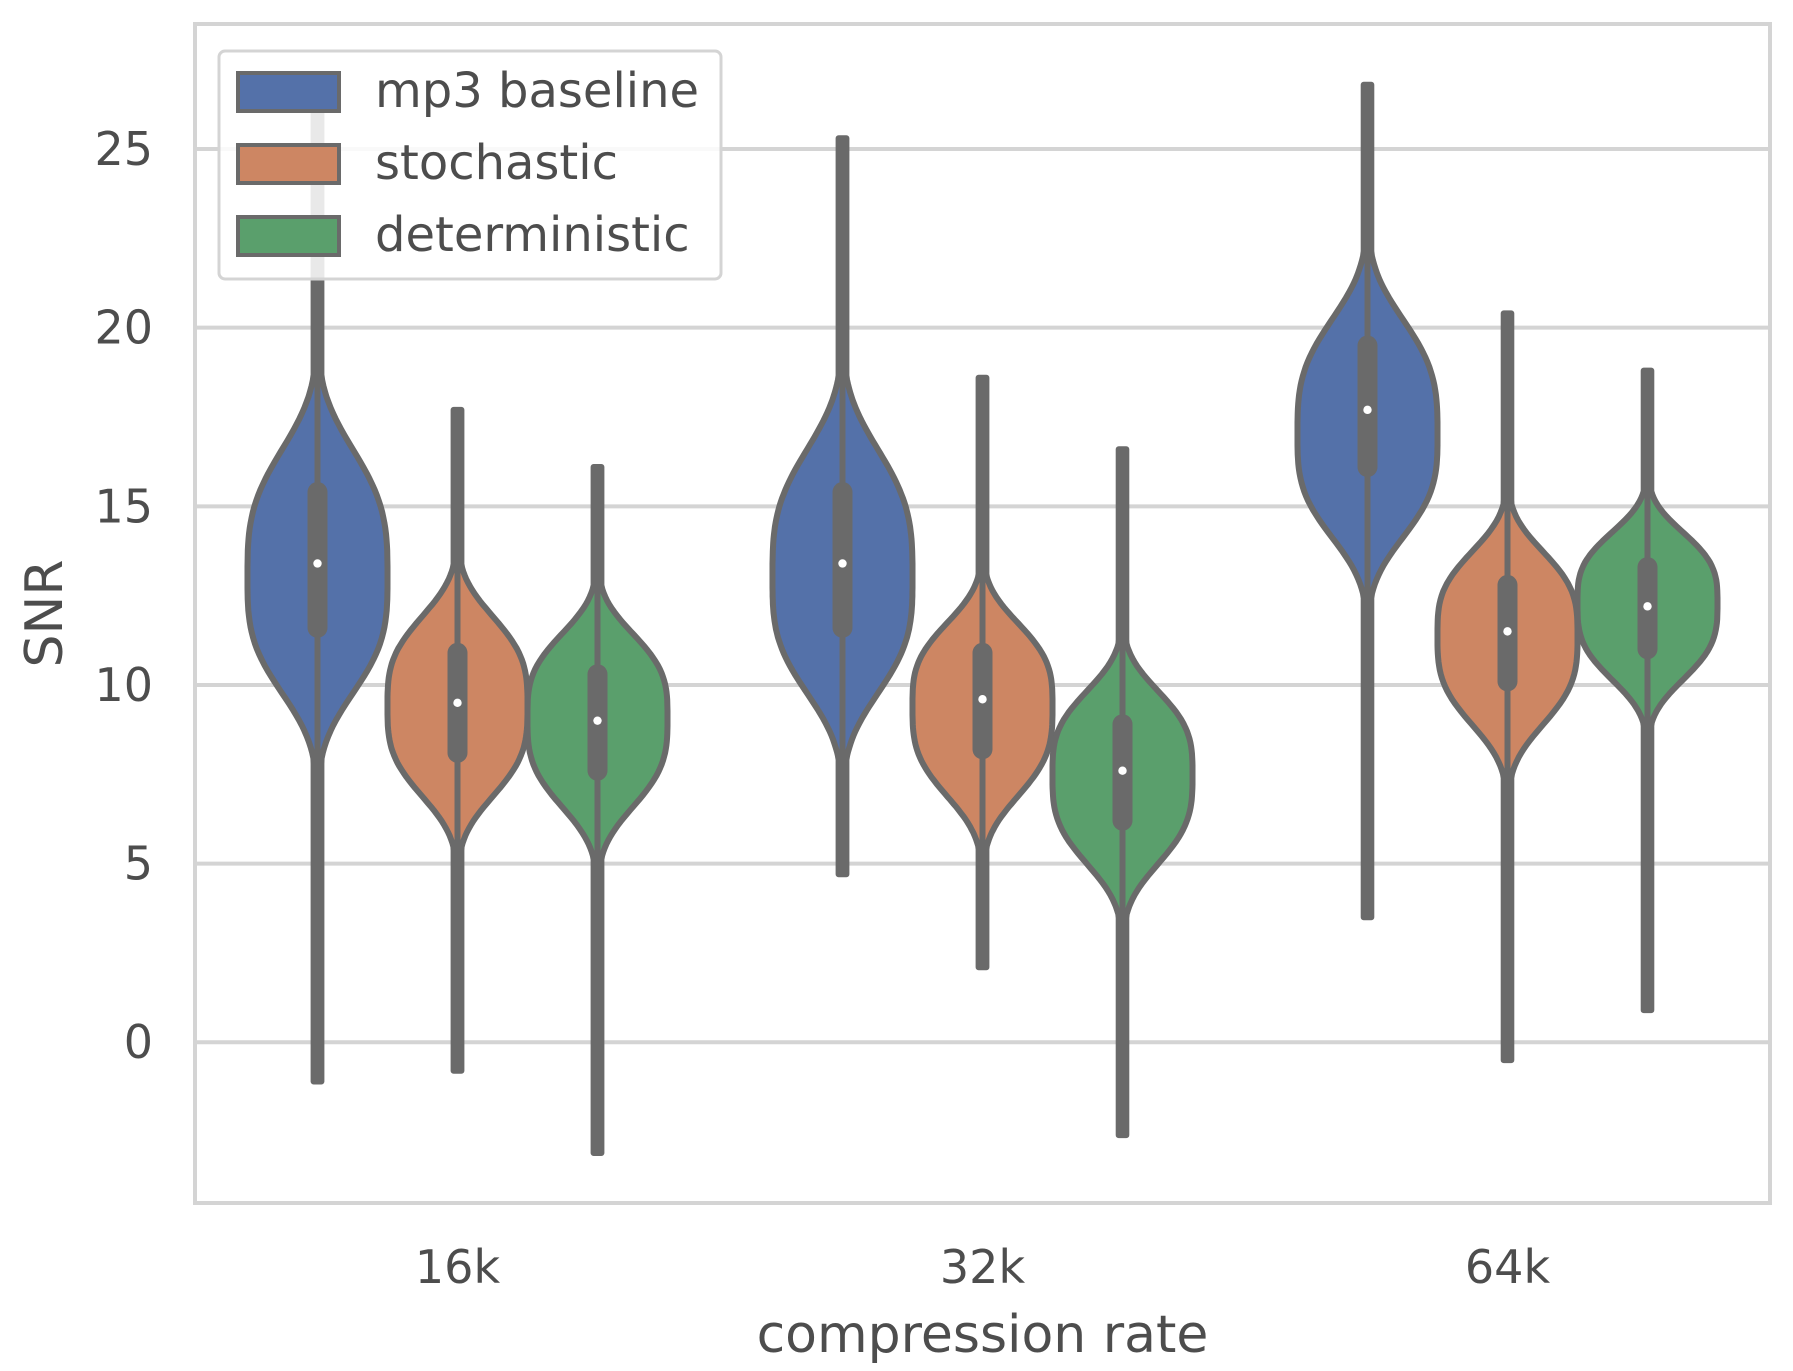 The image size is (1793, 1371). I want to click on violin-64k-stochastic, so click(1507, 687).